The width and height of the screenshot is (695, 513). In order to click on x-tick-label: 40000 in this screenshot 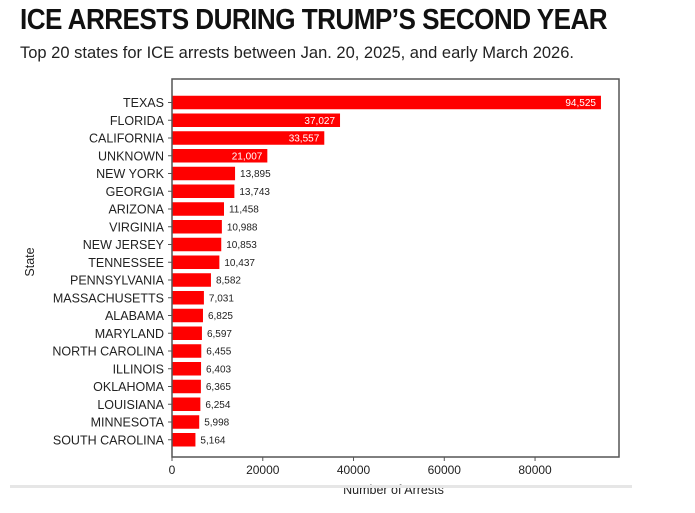, I will do `click(354, 470)`.